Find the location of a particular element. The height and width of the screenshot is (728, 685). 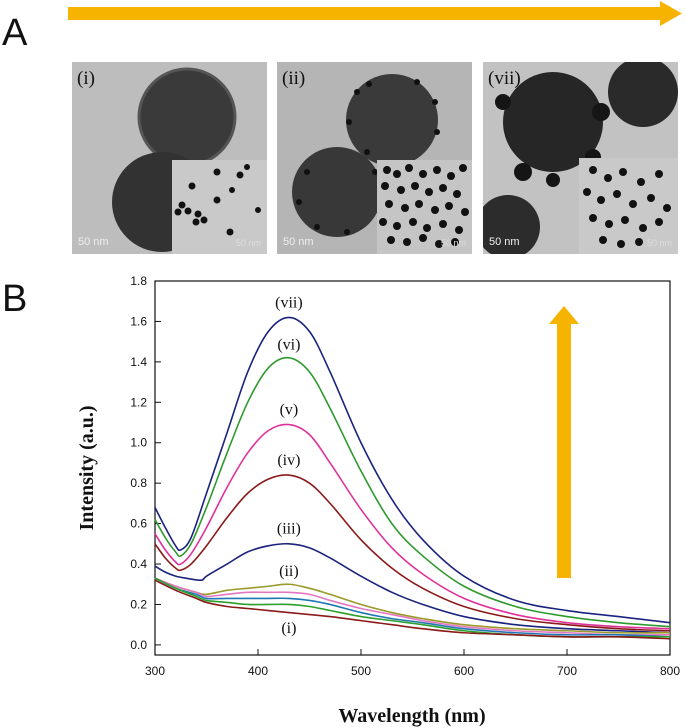

micrograph-ii-inset-scale: 50 nm is located at coordinates (453, 243).